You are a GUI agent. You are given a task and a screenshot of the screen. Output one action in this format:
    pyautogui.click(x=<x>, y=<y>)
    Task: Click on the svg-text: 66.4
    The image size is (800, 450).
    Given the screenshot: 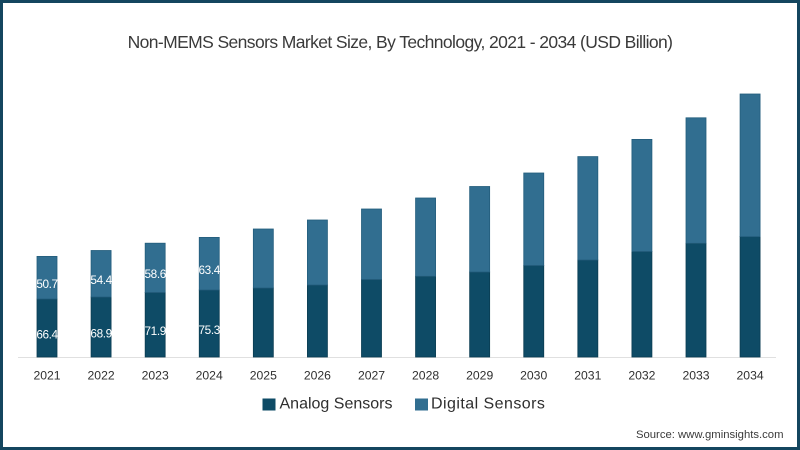 What is the action you would take?
    pyautogui.click(x=47, y=334)
    